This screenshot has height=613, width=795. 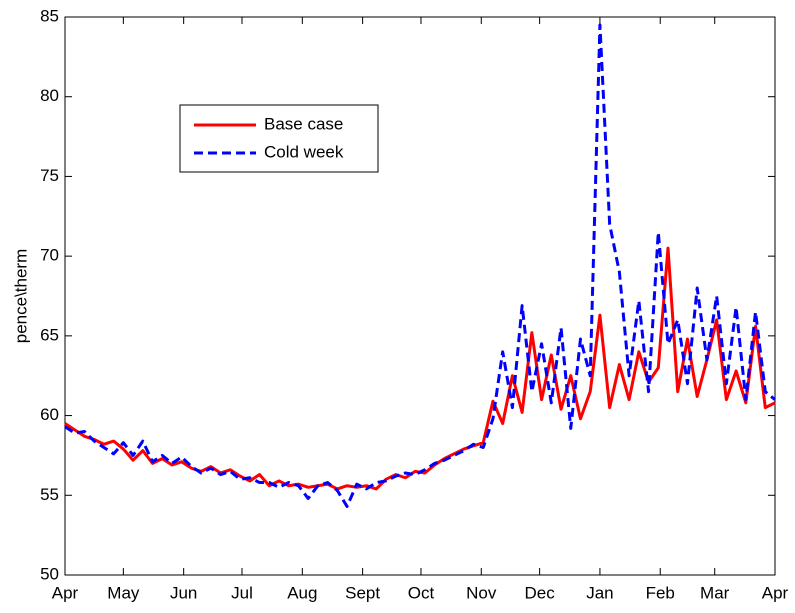 What do you see at coordinates (183, 592) in the screenshot?
I see `x-tick-label: Jun` at bounding box center [183, 592].